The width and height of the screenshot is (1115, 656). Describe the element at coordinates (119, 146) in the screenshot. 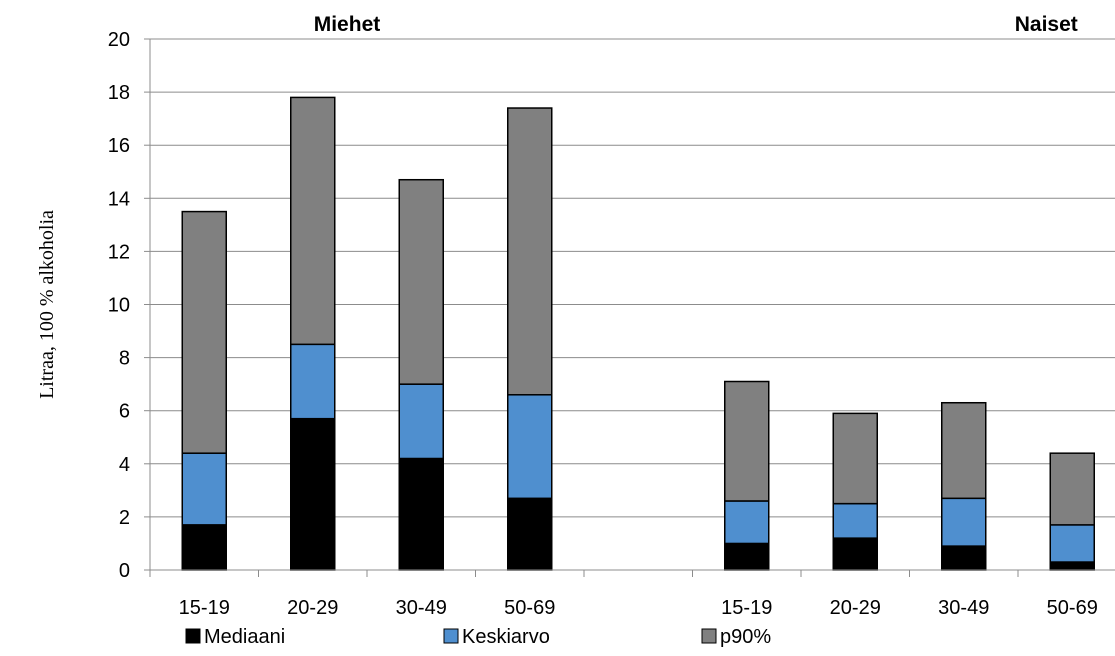

I see `y-tick-label: 16` at that location.